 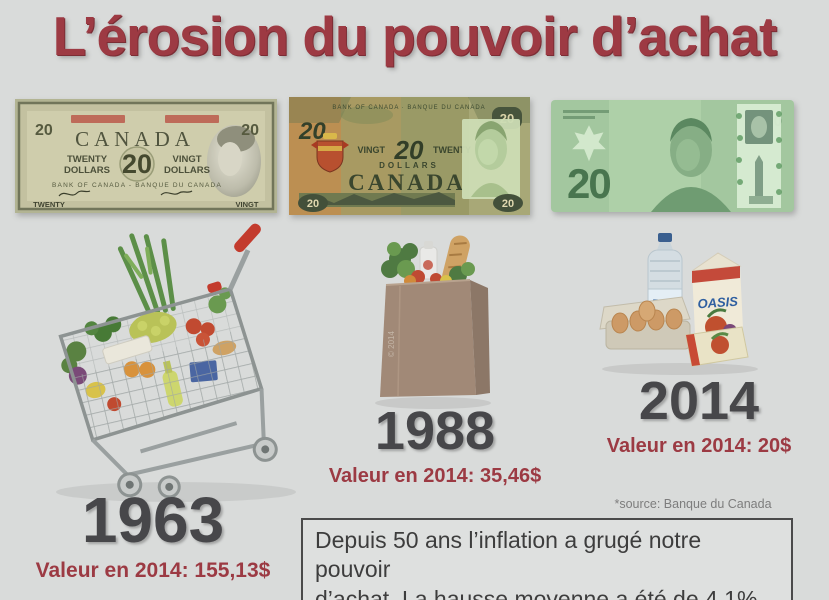 I want to click on shopping-cart-full-icon, so click(x=176, y=362).